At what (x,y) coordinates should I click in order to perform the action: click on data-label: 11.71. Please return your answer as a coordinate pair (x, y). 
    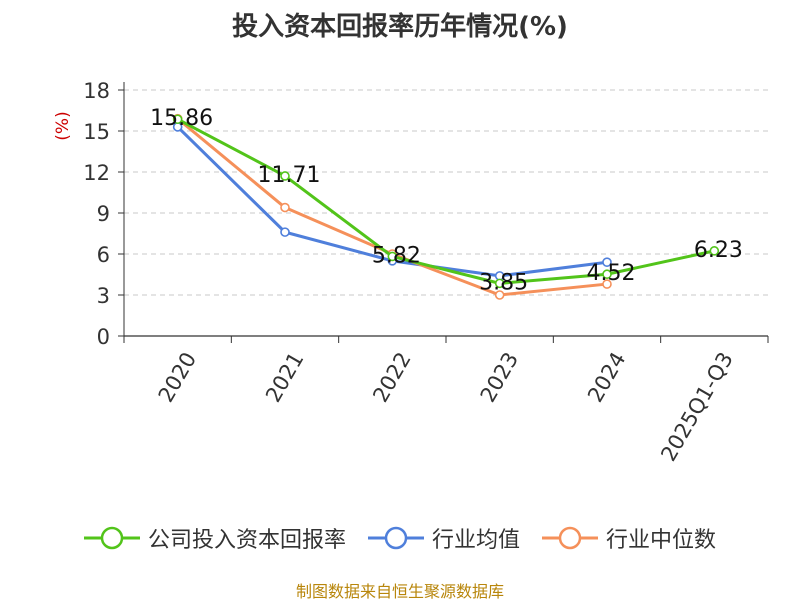
    Looking at the image, I should click on (289, 175).